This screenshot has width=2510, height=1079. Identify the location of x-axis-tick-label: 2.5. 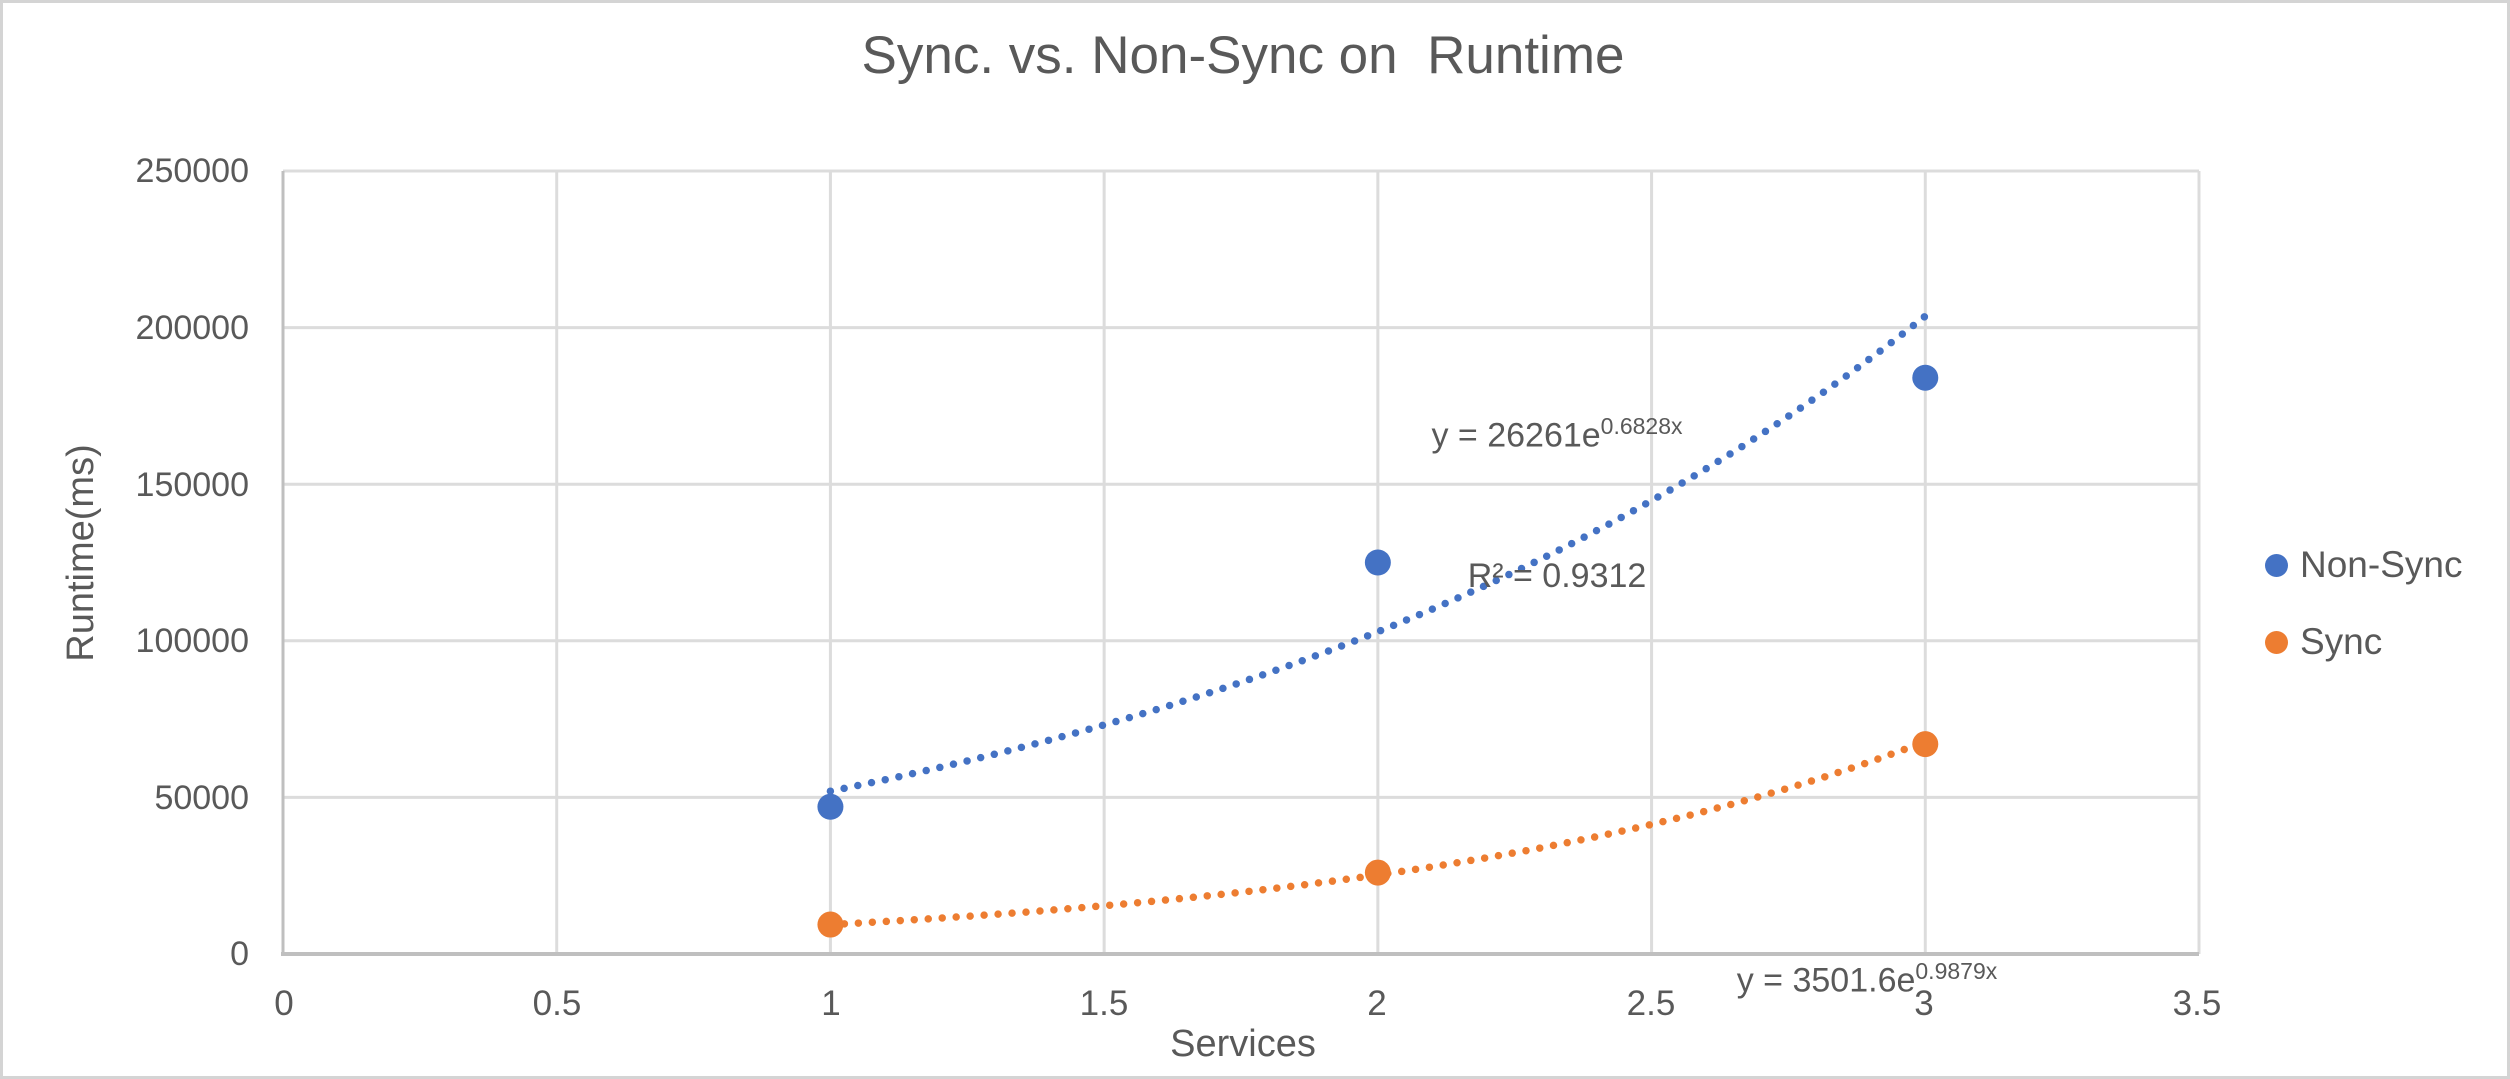
(1651, 1003).